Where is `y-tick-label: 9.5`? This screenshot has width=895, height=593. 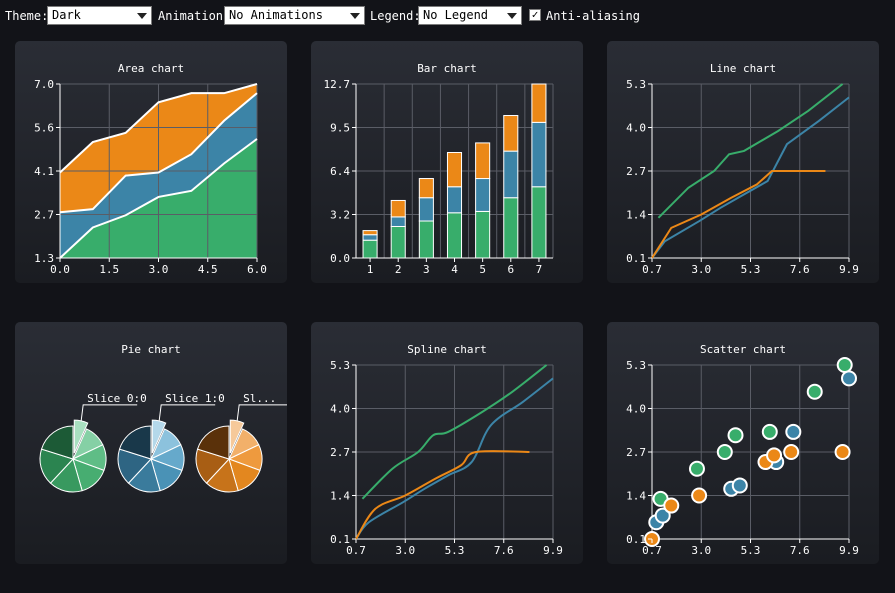
y-tick-label: 9.5 is located at coordinates (340, 128).